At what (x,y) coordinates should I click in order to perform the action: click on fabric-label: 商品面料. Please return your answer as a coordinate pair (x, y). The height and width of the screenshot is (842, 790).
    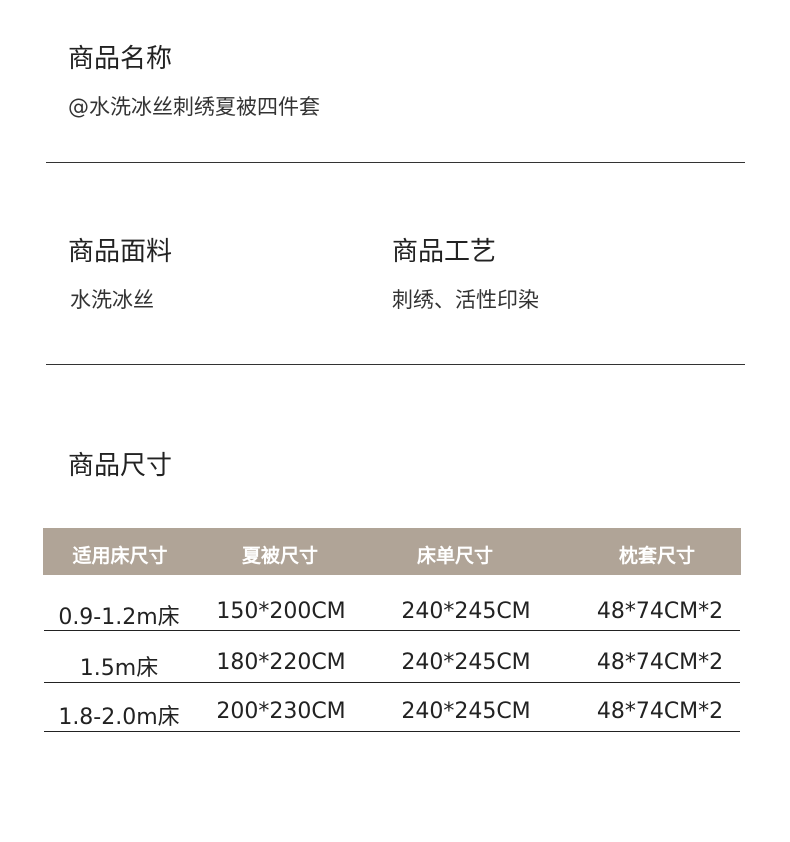
    Looking at the image, I should click on (120, 252).